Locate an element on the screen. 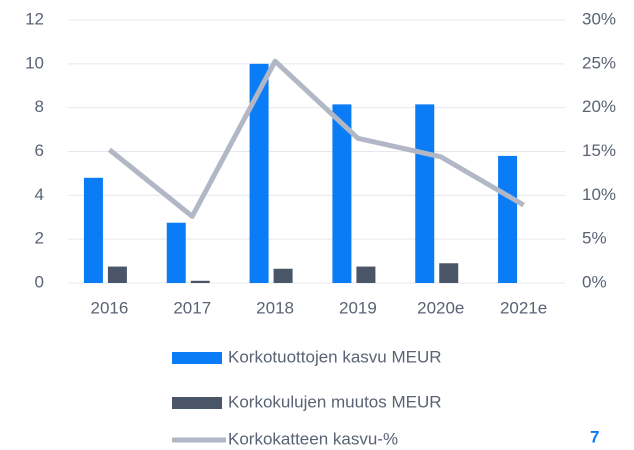  y-tick-label: 4 is located at coordinates (39, 194).